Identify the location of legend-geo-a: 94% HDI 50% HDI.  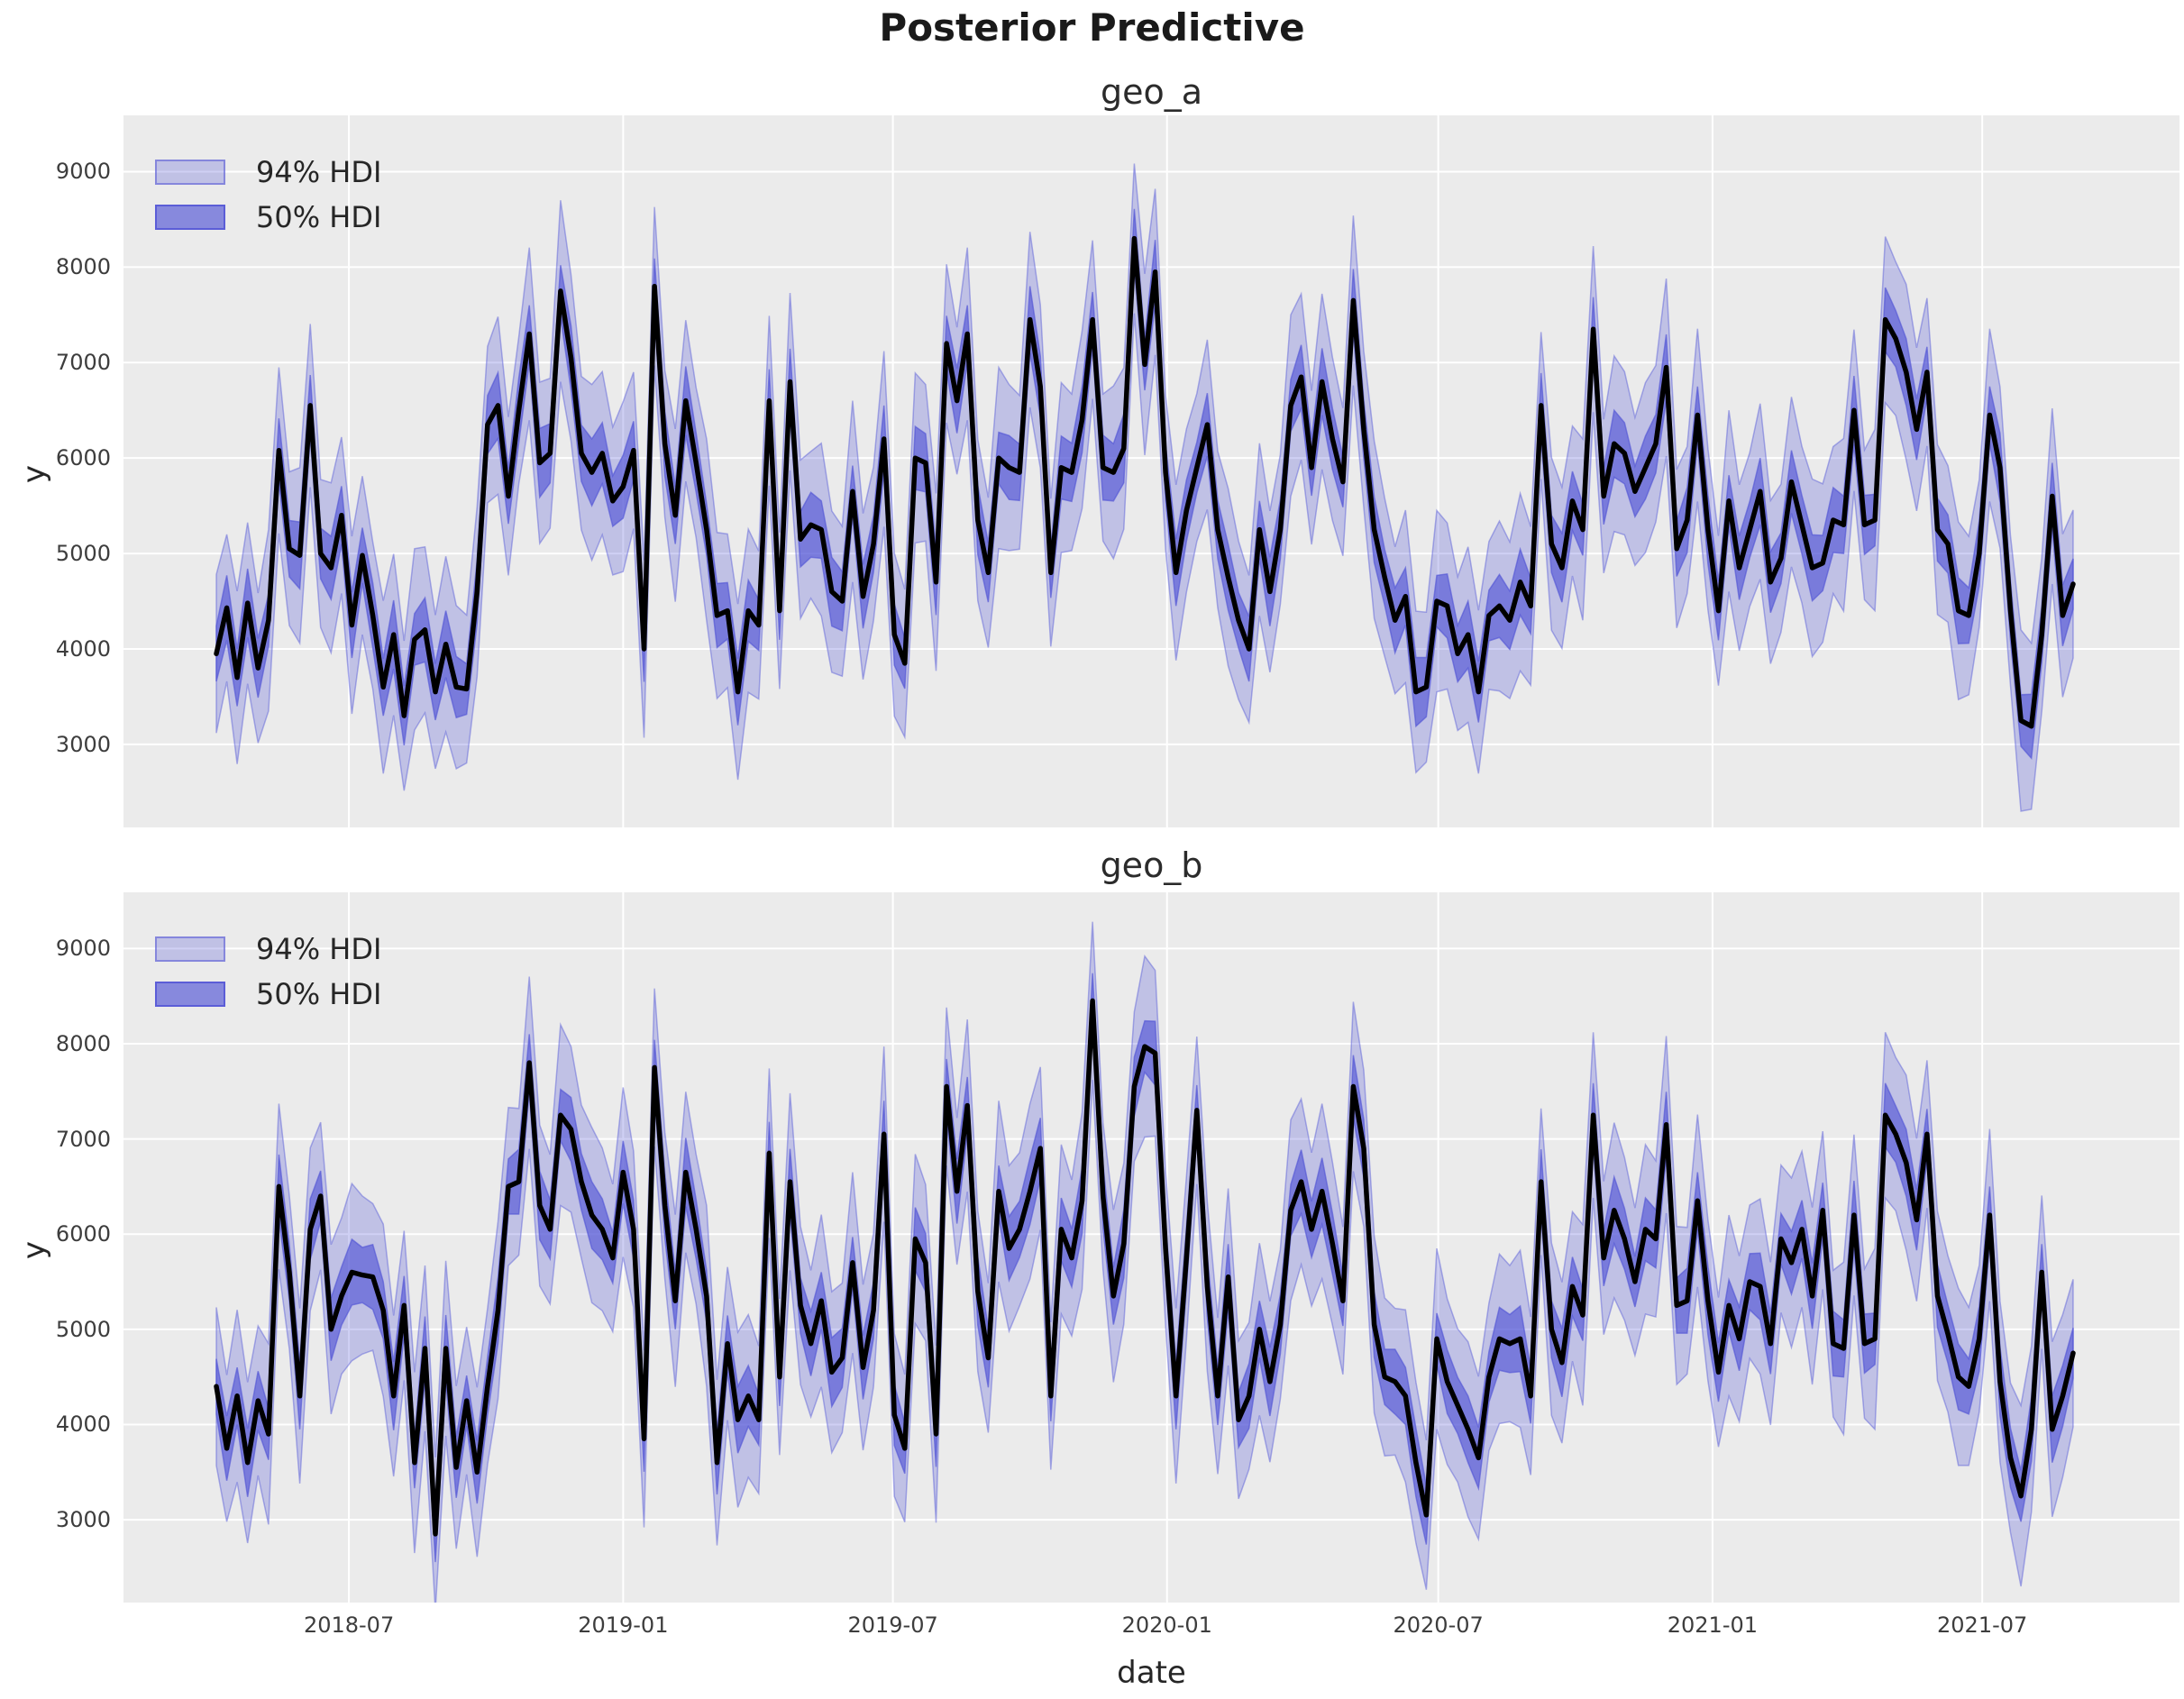
(268, 195).